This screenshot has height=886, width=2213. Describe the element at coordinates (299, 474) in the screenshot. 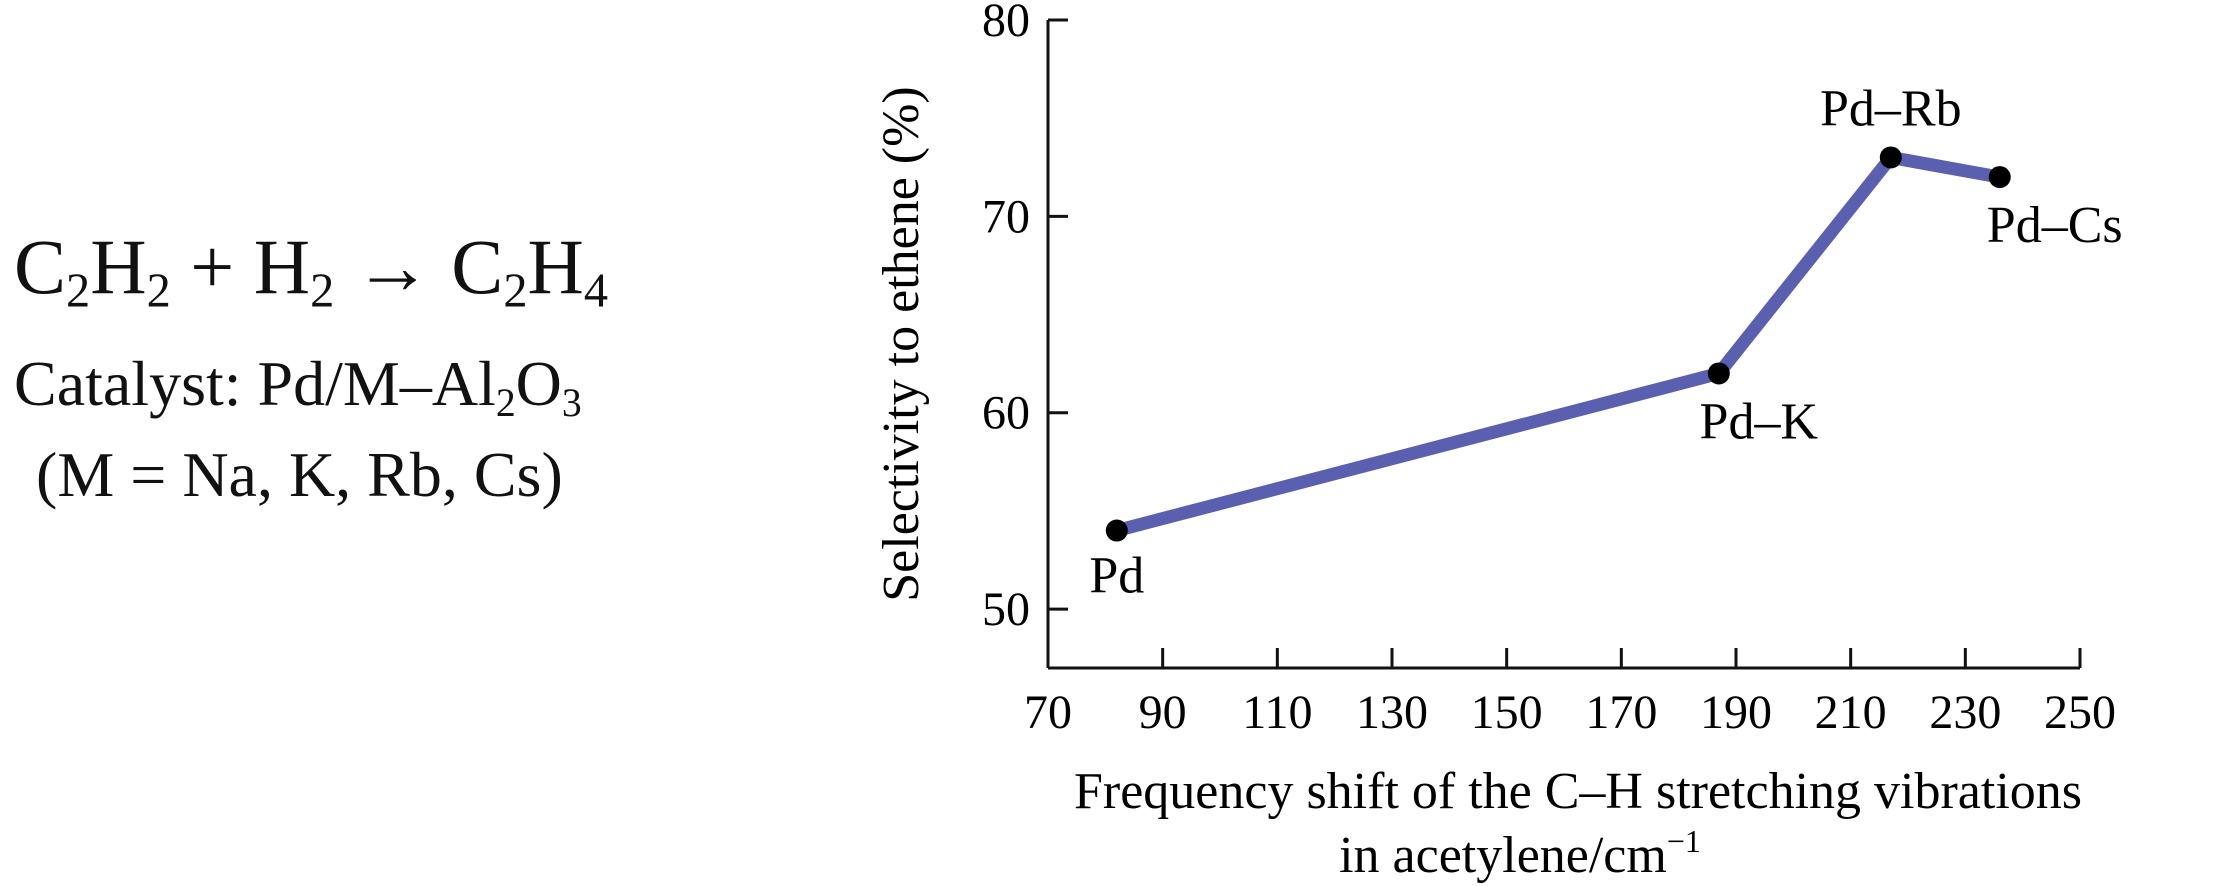

I see `metals-label: (M = Na, K, Rb, Cs)` at that location.